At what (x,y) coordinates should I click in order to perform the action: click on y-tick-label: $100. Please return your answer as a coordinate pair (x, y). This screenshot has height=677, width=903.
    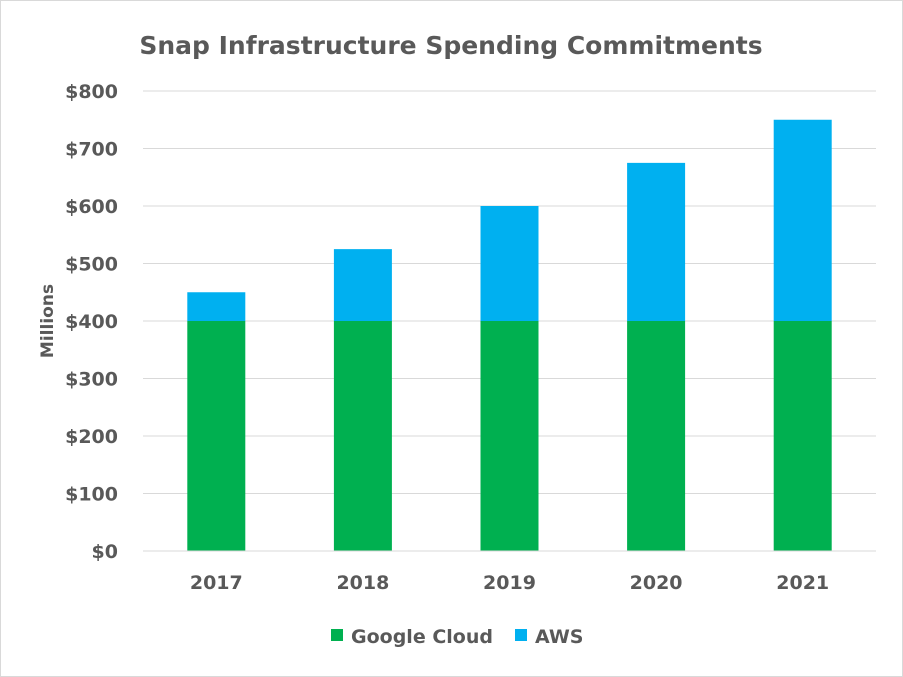
    Looking at the image, I should click on (91, 495).